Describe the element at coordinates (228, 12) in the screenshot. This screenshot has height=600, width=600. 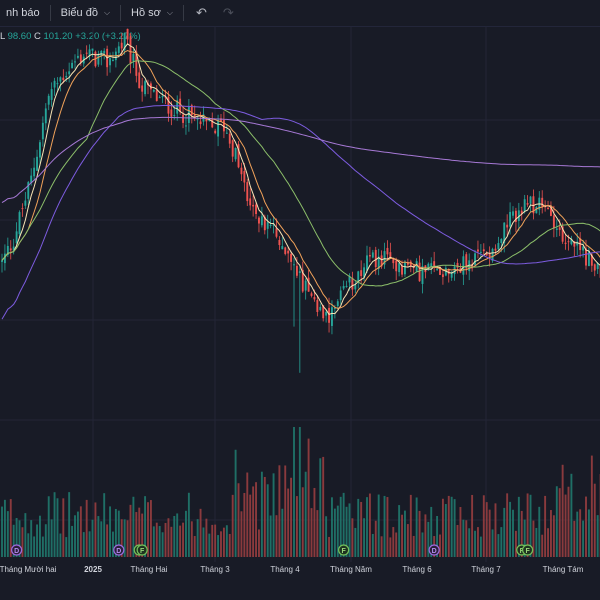
I see `redo-icon: ↷` at that location.